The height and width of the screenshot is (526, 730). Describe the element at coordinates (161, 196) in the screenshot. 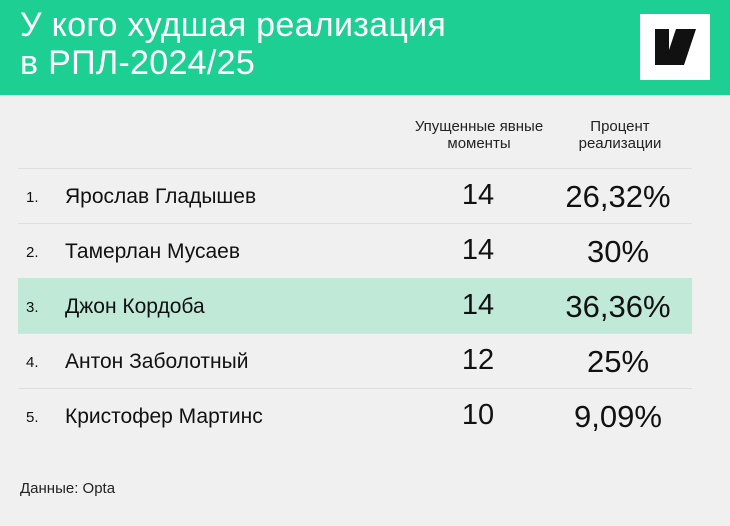

I see `player-name: Ярослав Гладышев` at that location.